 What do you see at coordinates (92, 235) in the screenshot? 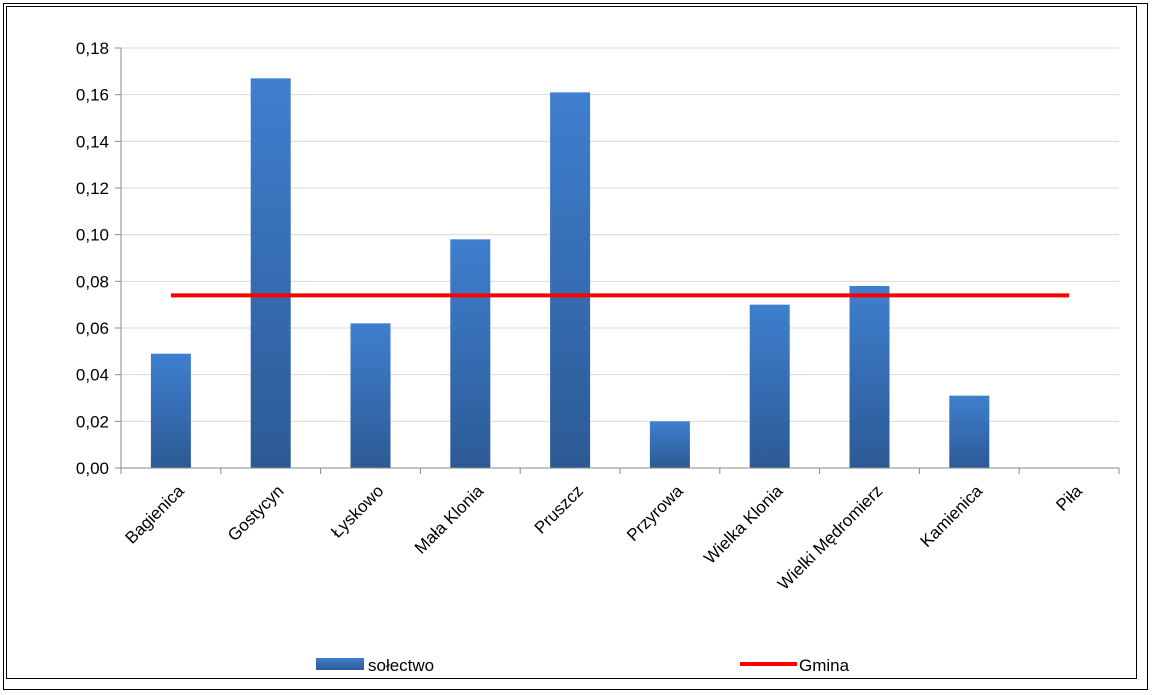
I see `y-tick-label: 0,10` at bounding box center [92, 235].